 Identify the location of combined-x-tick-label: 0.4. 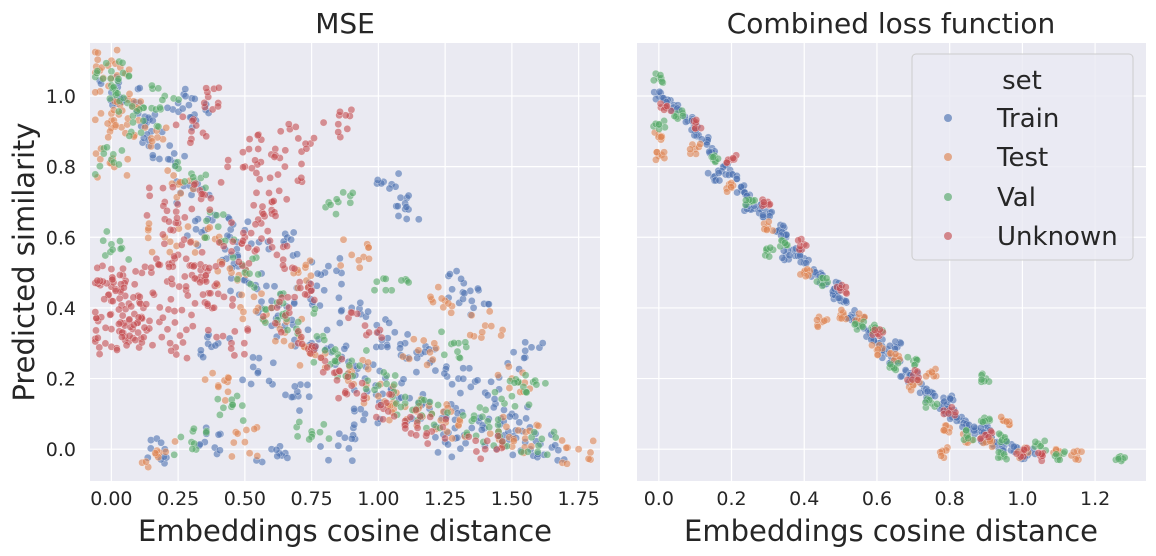
(804, 499).